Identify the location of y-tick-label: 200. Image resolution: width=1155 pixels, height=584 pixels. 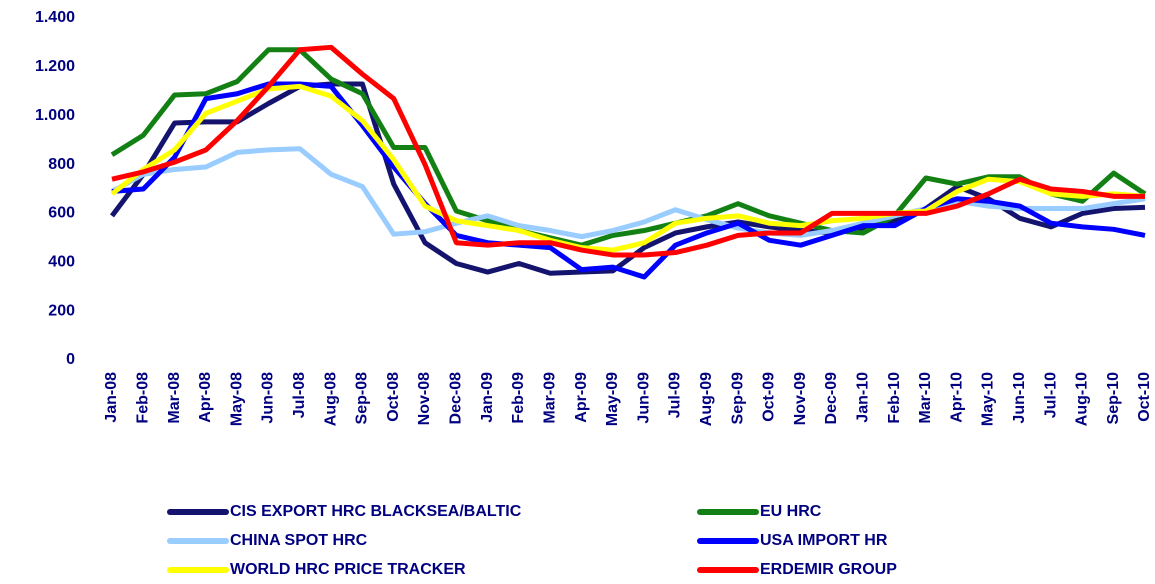
(61, 310).